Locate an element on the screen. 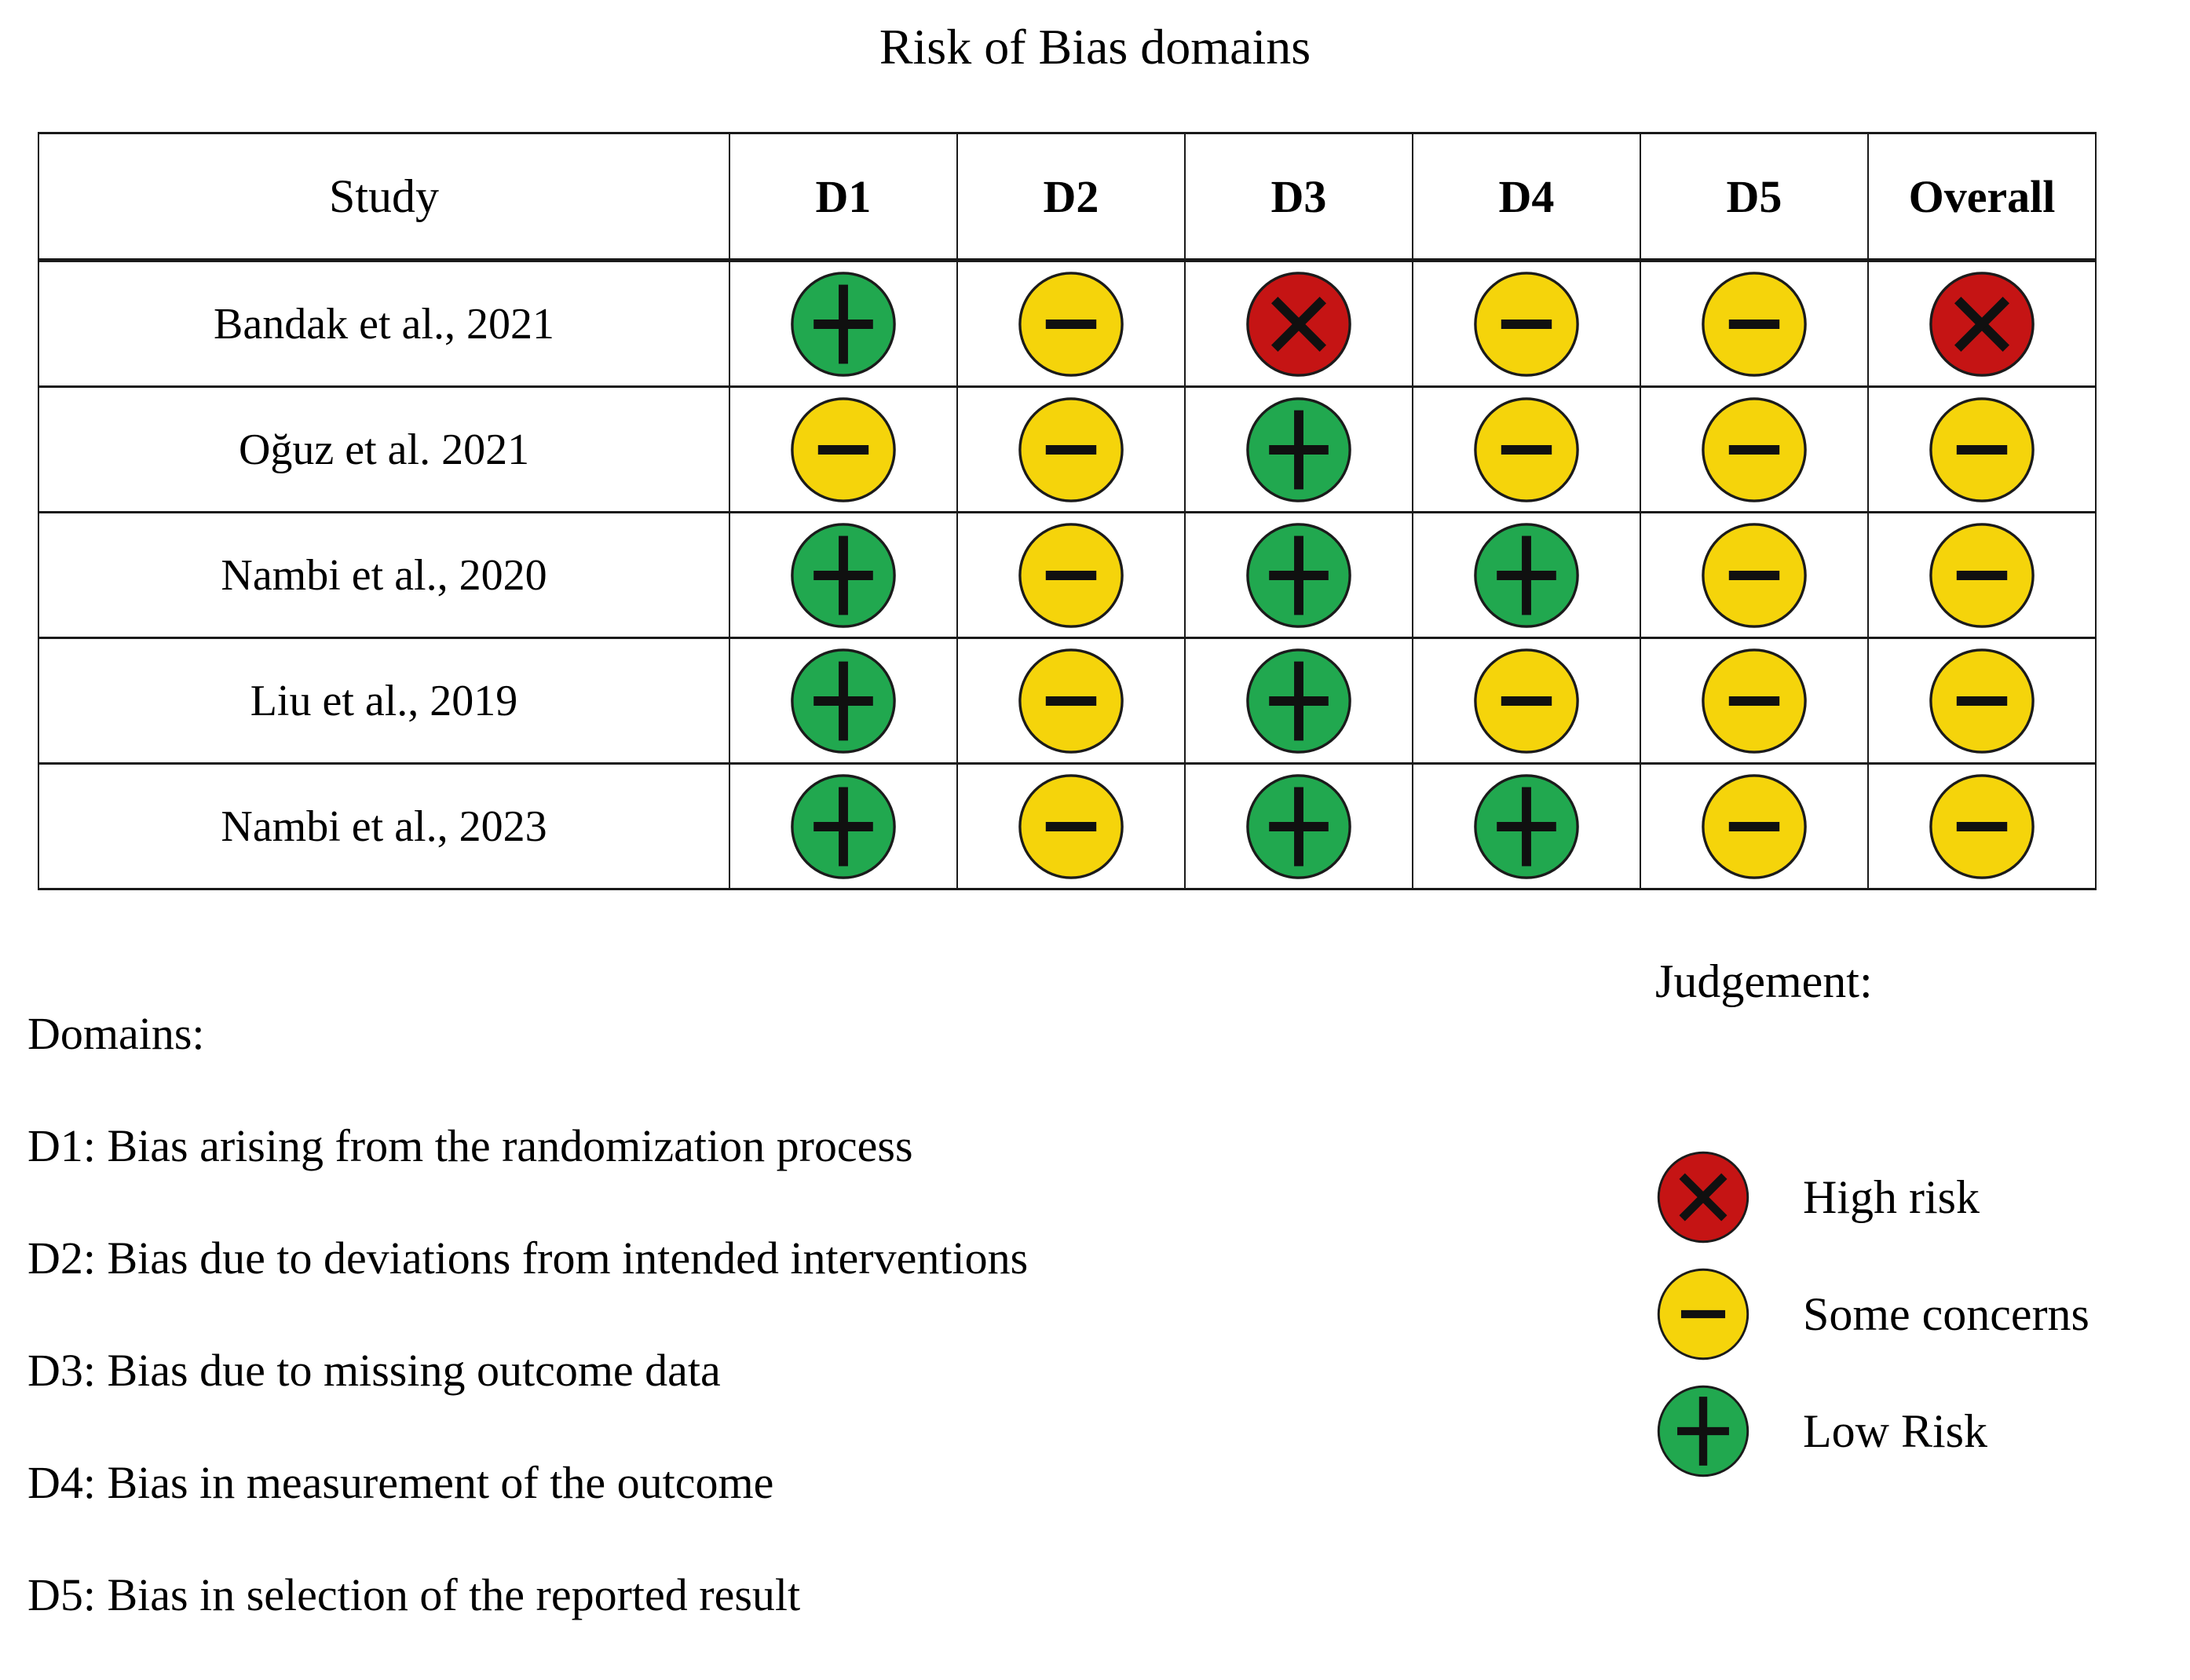 This screenshot has width=2190, height=1680. legend-item-high: High risk is located at coordinates (1872, 1197).